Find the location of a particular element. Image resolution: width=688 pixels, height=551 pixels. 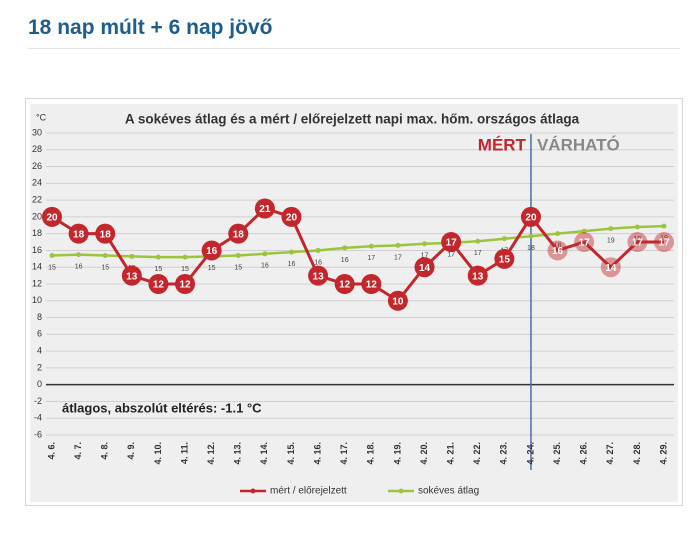

x-tick-label: 4. 15. is located at coordinates (291, 453).